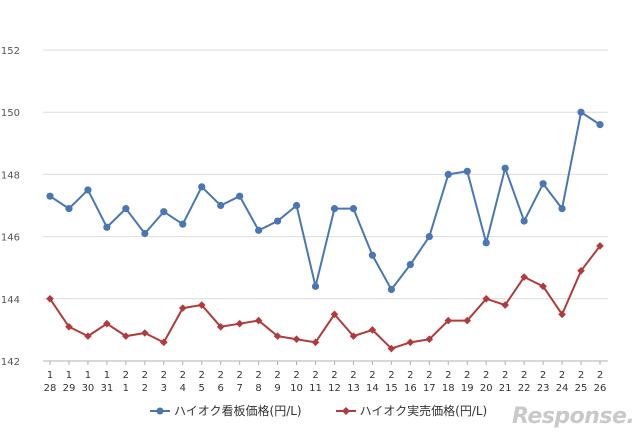  What do you see at coordinates (600, 388) in the screenshot?
I see `x-tick-label-day: 26` at bounding box center [600, 388].